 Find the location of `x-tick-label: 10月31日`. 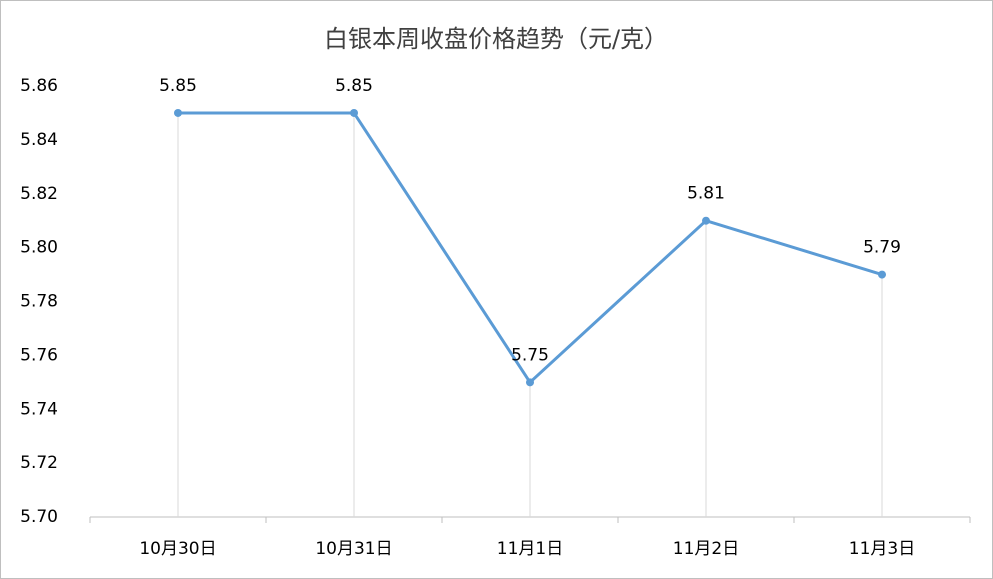

x-tick-label: 10月31日 is located at coordinates (353, 549).